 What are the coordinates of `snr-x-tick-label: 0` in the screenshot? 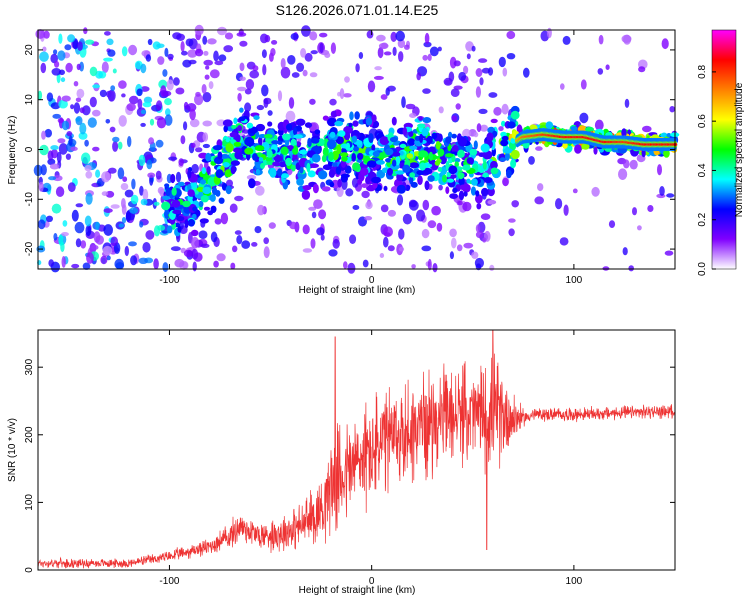 It's located at (372, 581).